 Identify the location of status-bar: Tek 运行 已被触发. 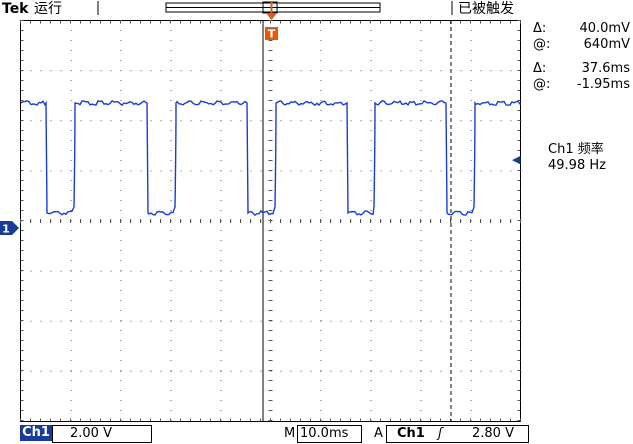
(316, 9).